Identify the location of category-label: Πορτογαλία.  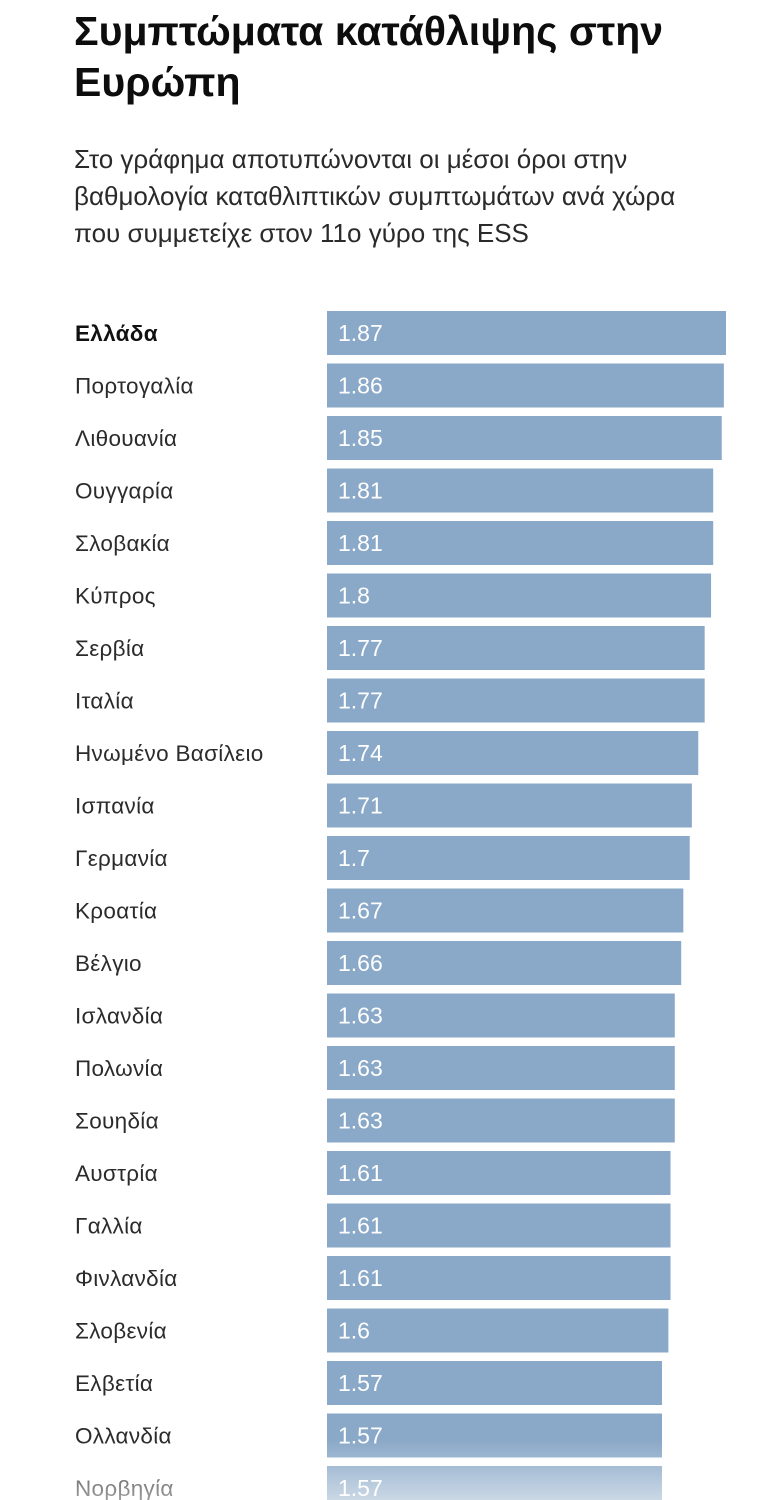
(134, 386).